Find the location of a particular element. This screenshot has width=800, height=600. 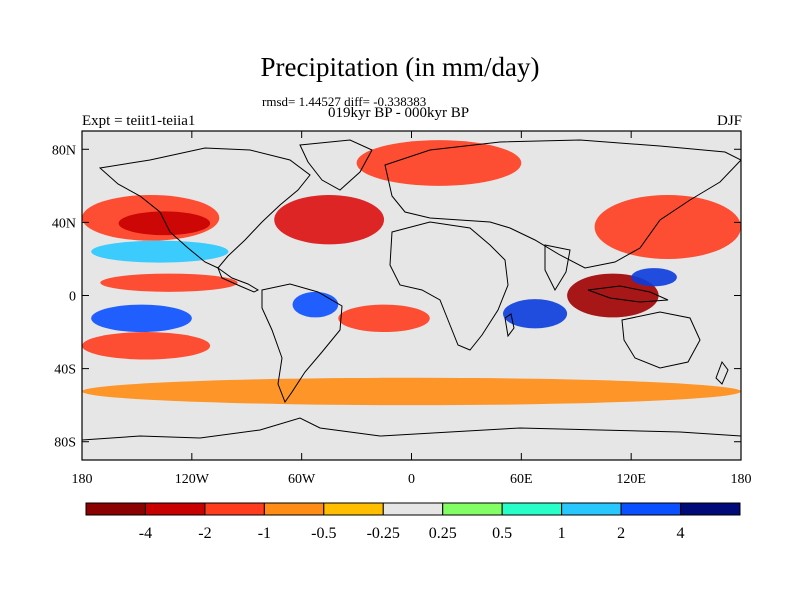

anomaly-region-south-pacific-wetting is located at coordinates (141, 318).